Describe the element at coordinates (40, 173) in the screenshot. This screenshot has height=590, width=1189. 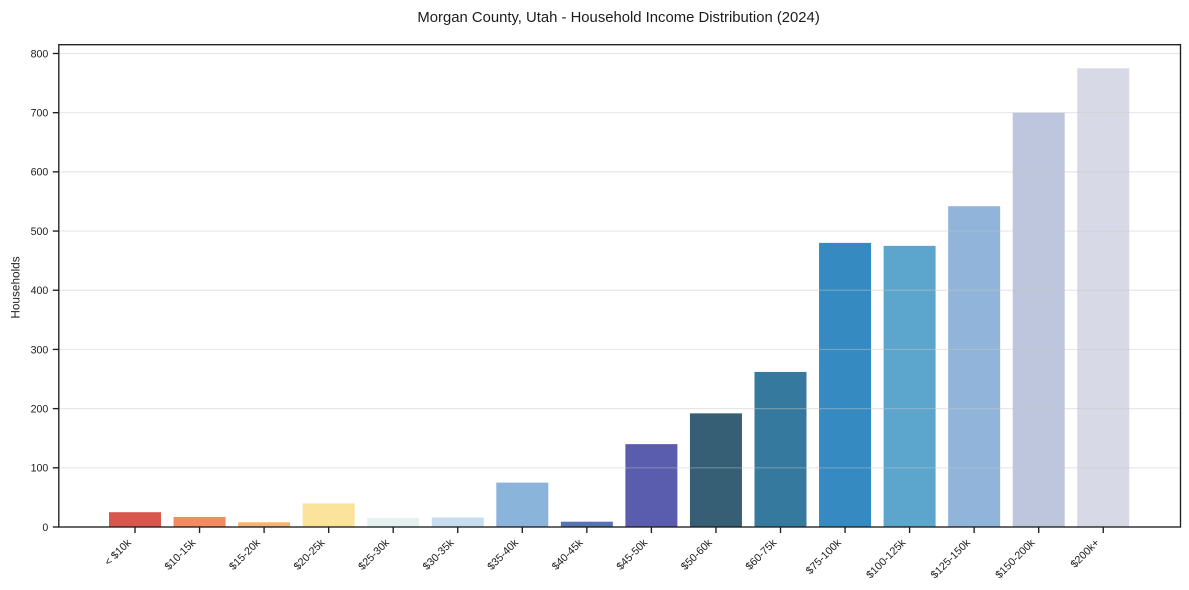
I see `svg-text: 600` at that location.